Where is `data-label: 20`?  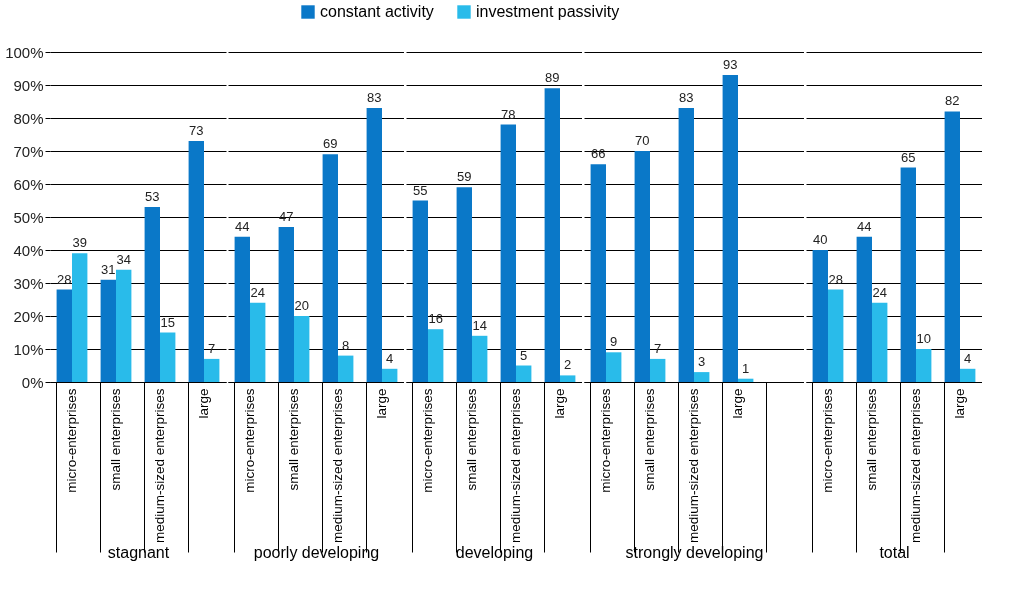
data-label: 20 is located at coordinates (301, 305).